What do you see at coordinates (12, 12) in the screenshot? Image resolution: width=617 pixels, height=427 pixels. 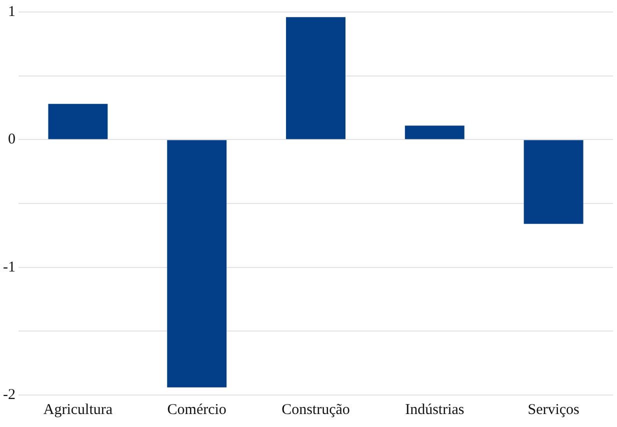 I see `y-tick-label: 1` at bounding box center [12, 12].